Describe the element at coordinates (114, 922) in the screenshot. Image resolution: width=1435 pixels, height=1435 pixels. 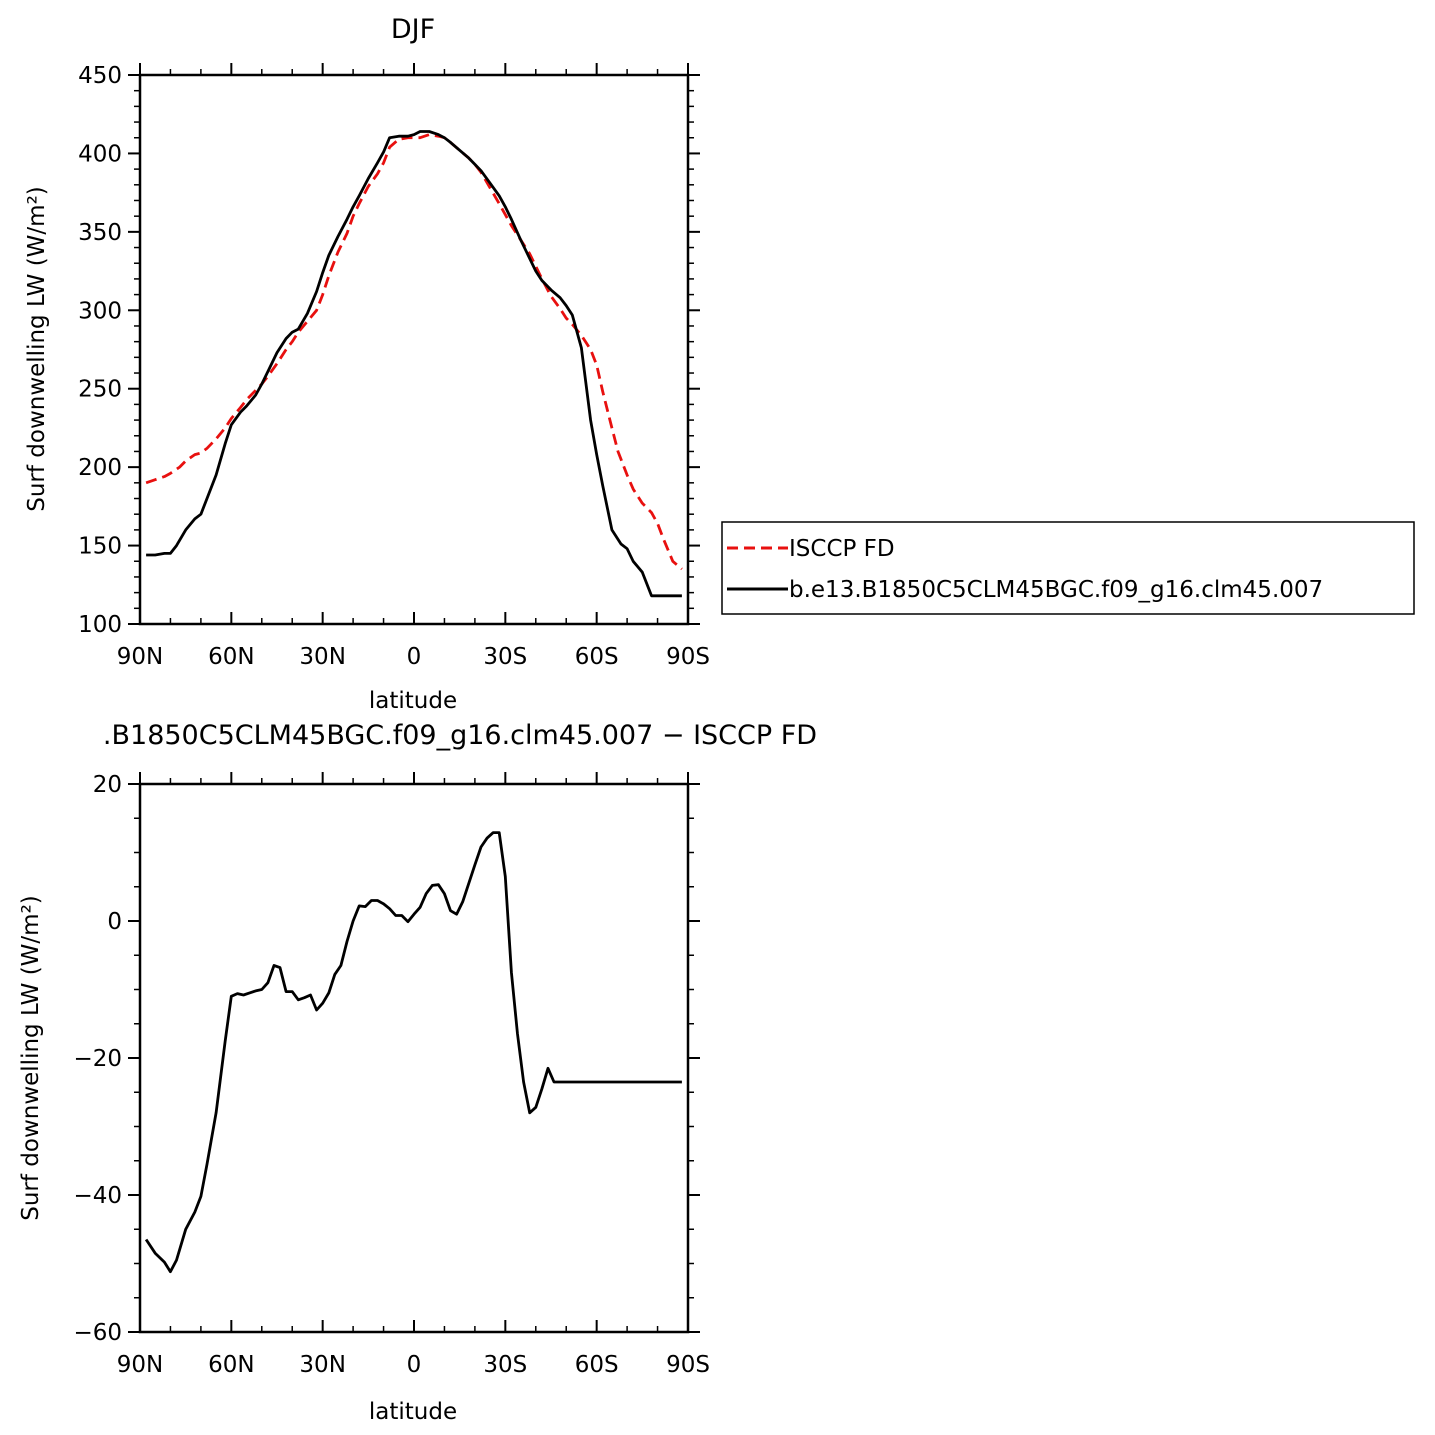
I see `y-tick-label: 0` at that location.